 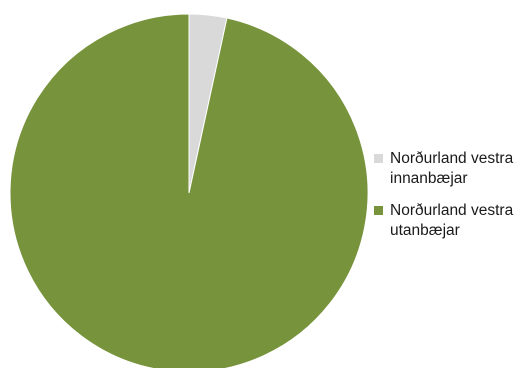 What do you see at coordinates (448, 221) in the screenshot?
I see `legend-item-utanbaejar: Norðurland vestra utanbæjar` at bounding box center [448, 221].